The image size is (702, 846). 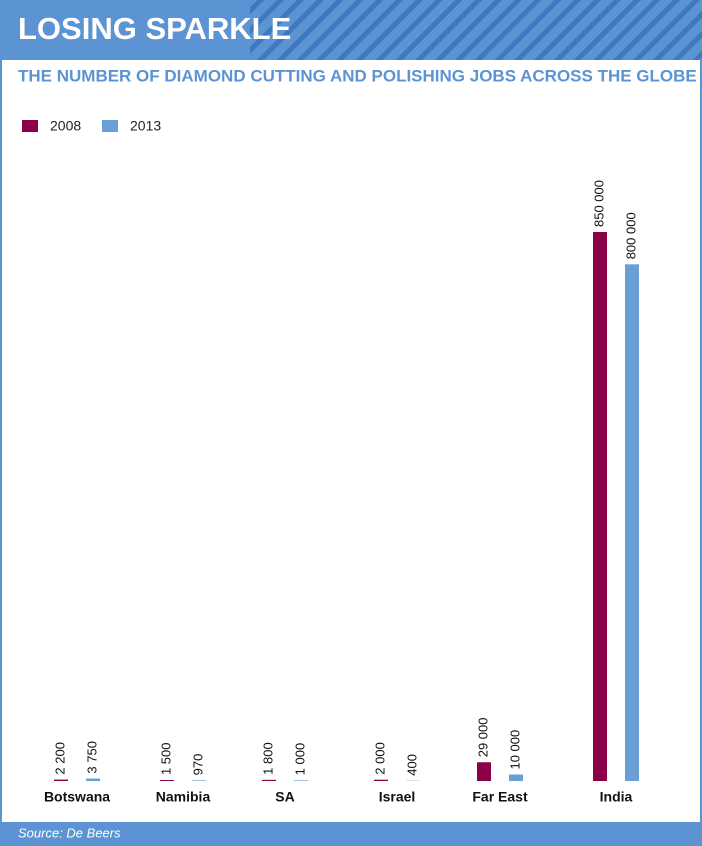 What do you see at coordinates (91, 757) in the screenshot?
I see `data-label: 3 750` at bounding box center [91, 757].